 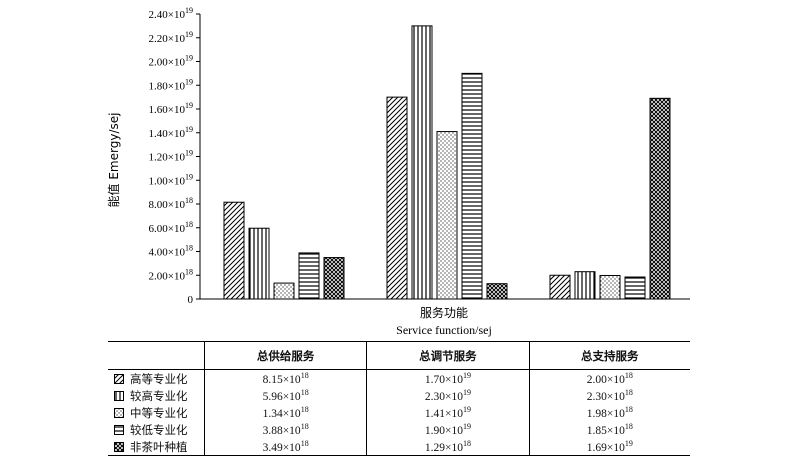 I want to click on series-name: 非茶叶种植, so click(x=159, y=446).